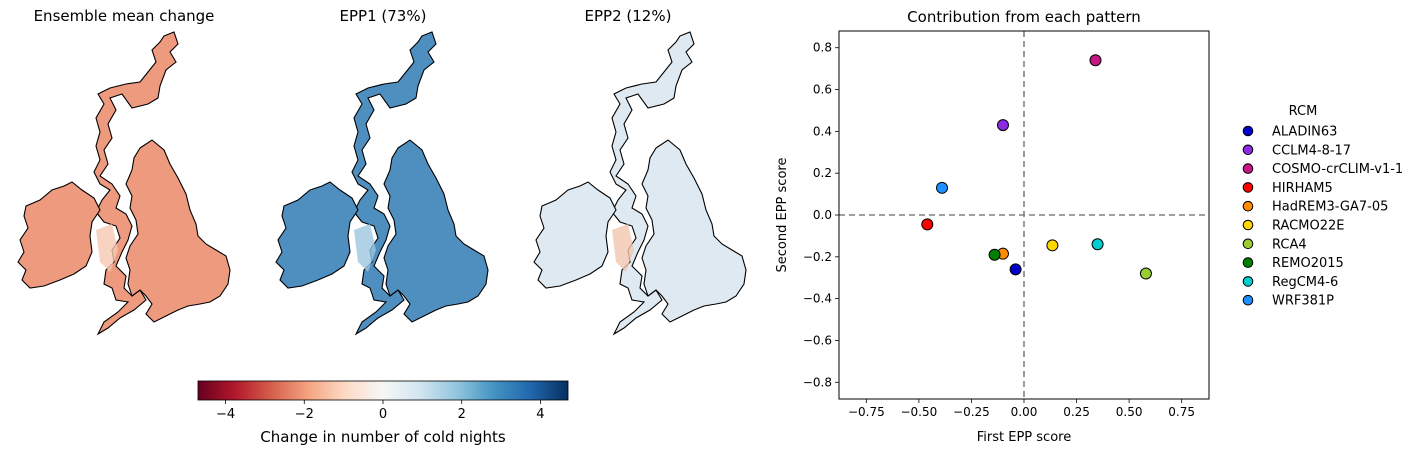  I want to click on x-tick-label: −0.25, so click(971, 412).